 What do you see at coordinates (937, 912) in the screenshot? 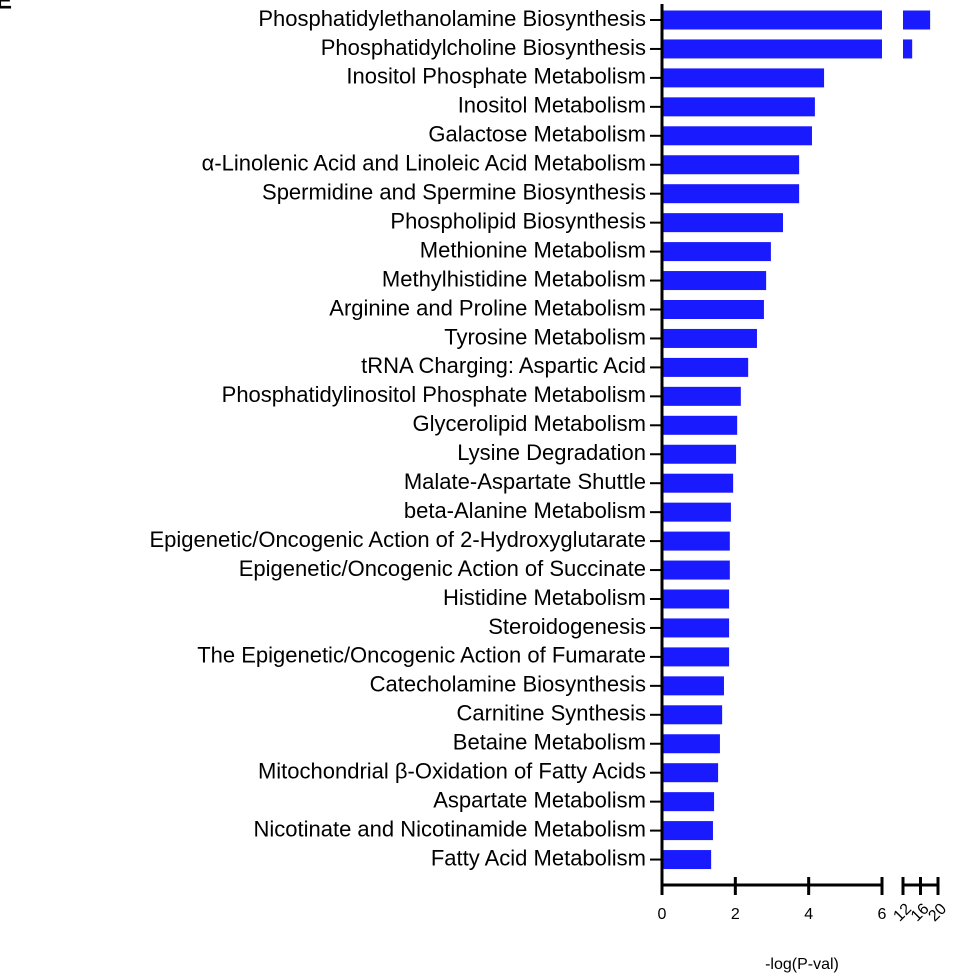
I see `x-tick-label: 20` at bounding box center [937, 912].